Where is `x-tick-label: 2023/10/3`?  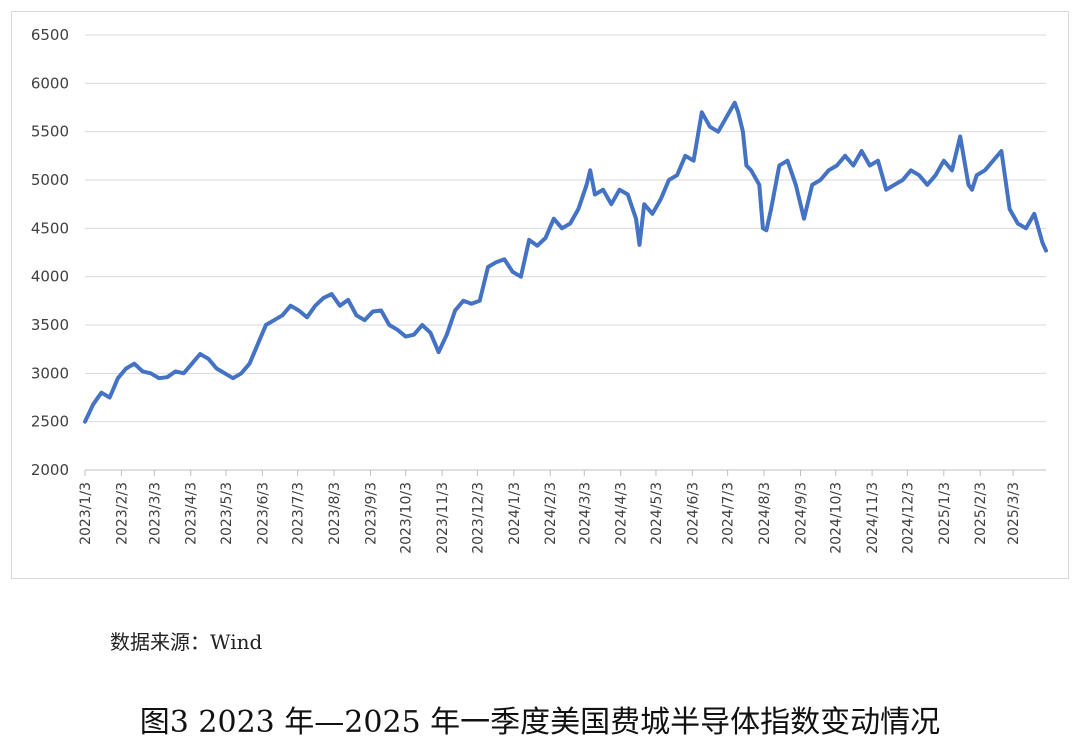
x-tick-label: 2023/10/3 is located at coordinates (407, 518).